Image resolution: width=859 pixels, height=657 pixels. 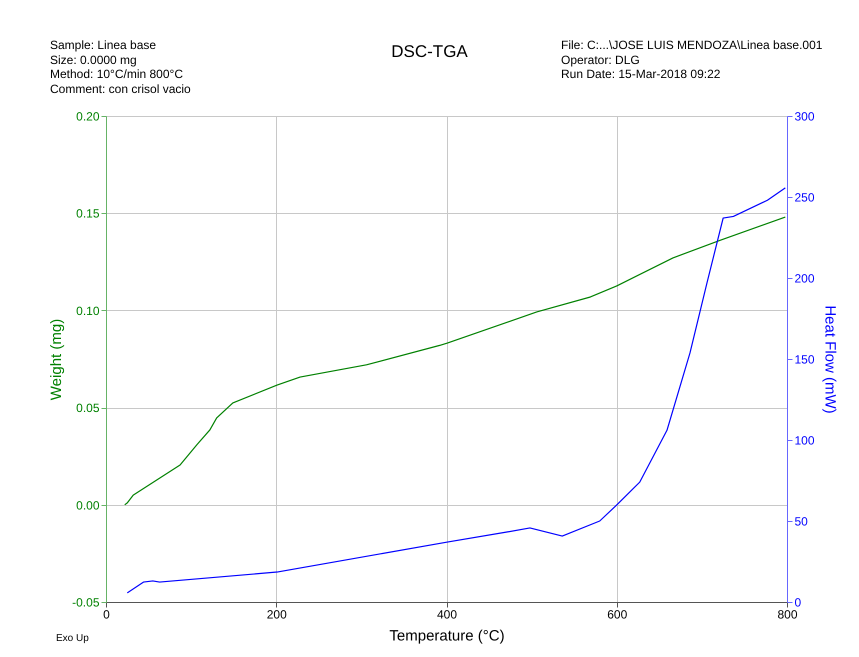 I want to click on y2-axis-title: Heat Flow (mW), so click(x=830, y=359).